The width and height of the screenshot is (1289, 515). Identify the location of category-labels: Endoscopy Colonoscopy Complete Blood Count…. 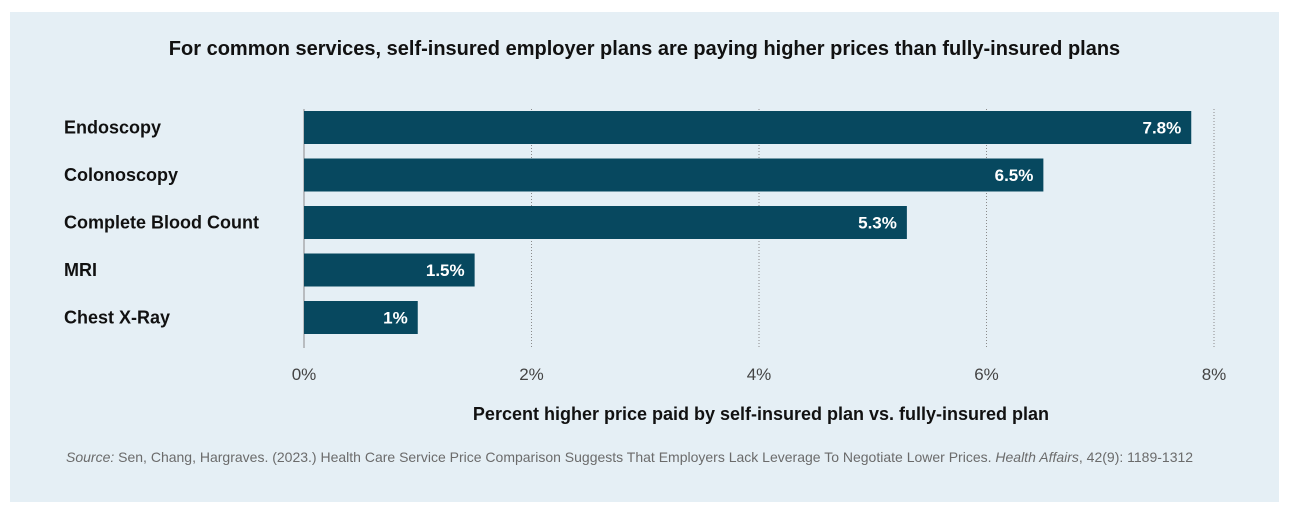
(161, 223).